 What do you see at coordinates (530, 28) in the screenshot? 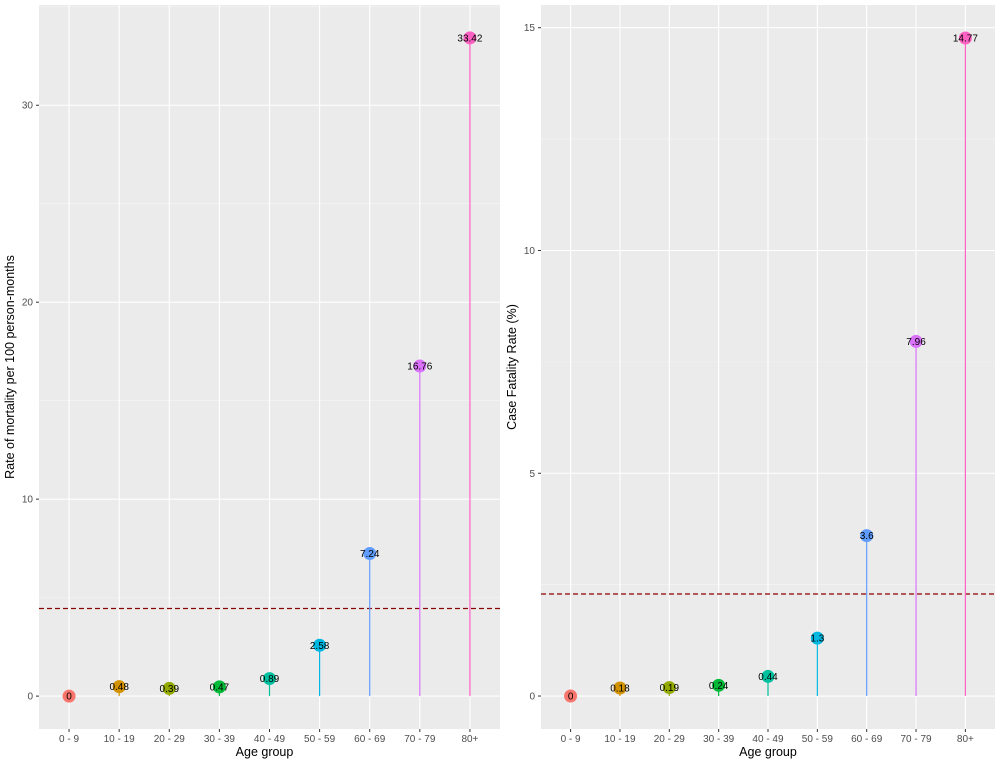
I see `y-tick-label: 15` at bounding box center [530, 28].